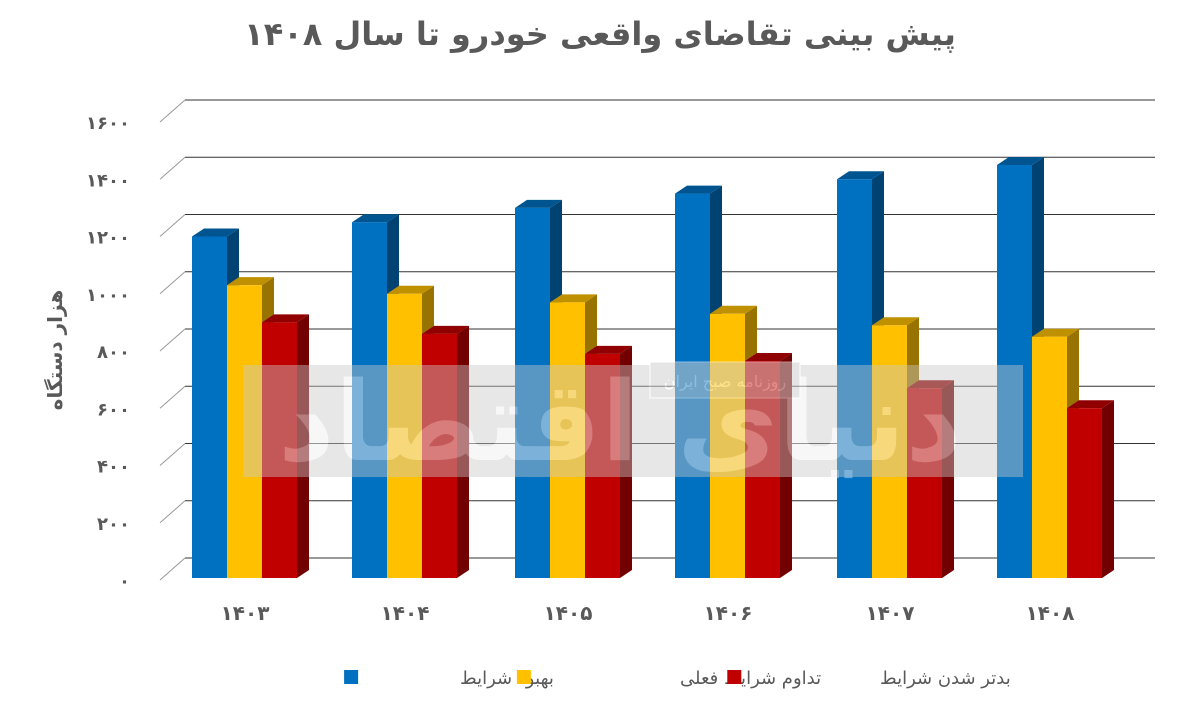 The image size is (1200, 720). I want to click on y-tick-label: ۱۶۰۰, so click(108, 123).